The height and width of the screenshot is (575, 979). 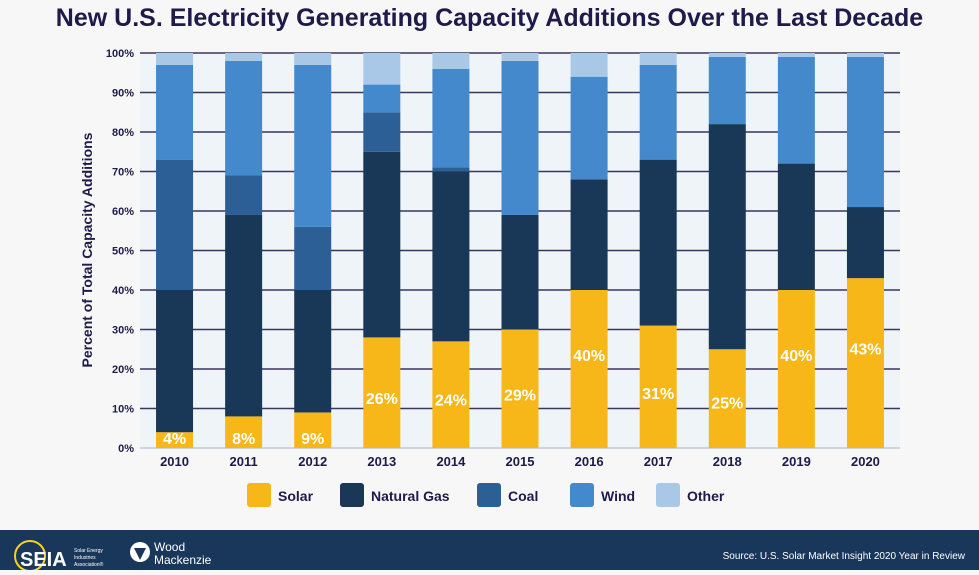 What do you see at coordinates (43, 559) in the screenshot?
I see `svg-text: SEIA` at bounding box center [43, 559].